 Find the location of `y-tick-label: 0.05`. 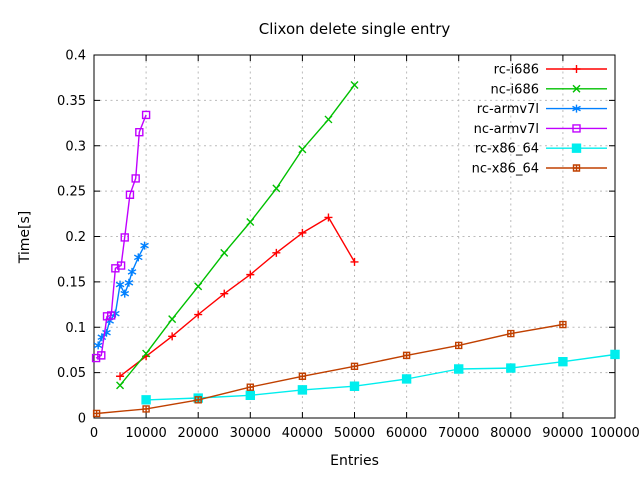

y-tick-label: 0.05 is located at coordinates (71, 373).